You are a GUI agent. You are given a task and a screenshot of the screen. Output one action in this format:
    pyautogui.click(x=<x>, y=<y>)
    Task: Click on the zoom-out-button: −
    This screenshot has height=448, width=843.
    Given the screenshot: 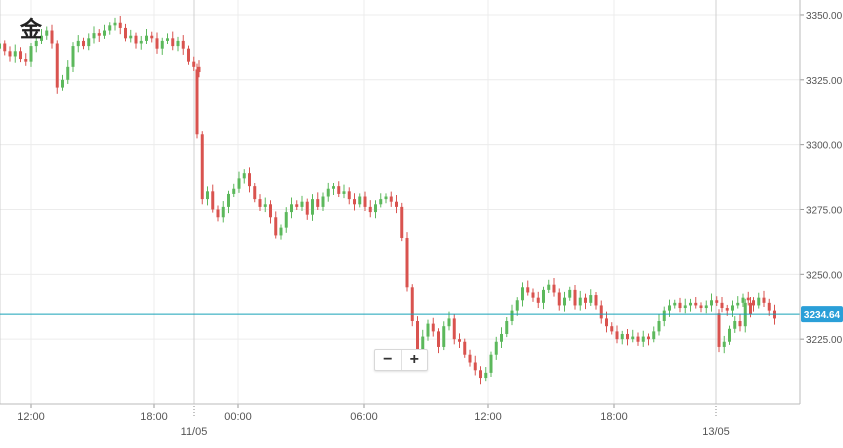 What is the action you would take?
    pyautogui.click(x=388, y=359)
    